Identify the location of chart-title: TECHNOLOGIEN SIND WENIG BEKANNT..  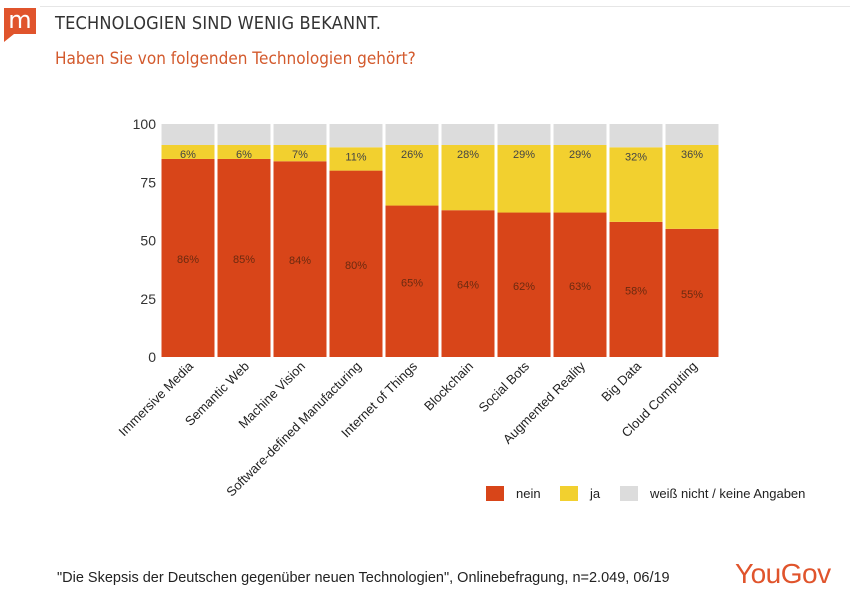
(218, 23).